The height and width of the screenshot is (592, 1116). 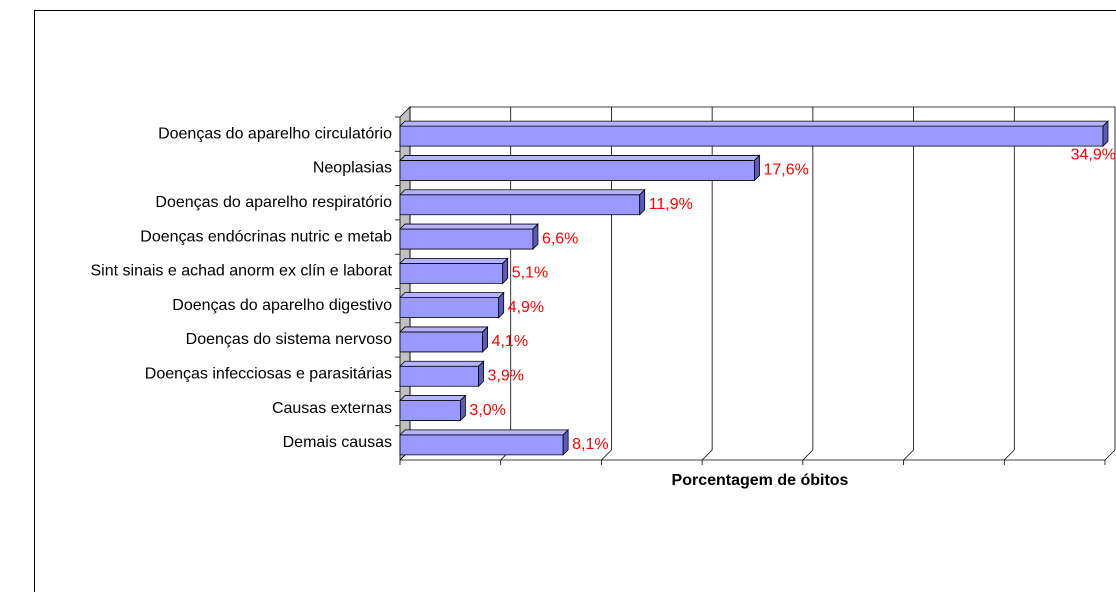 I want to click on value-label: 8,1%, so click(x=590, y=444).